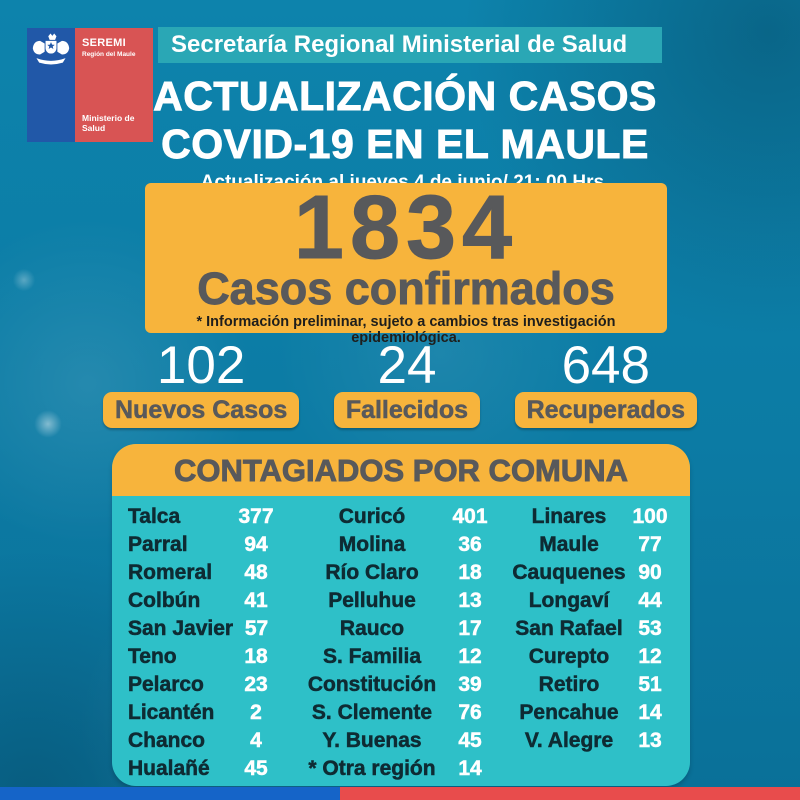 This screenshot has height=800, width=800. What do you see at coordinates (372, 741) in the screenshot?
I see `comuna-name: Y. Buenas` at bounding box center [372, 741].